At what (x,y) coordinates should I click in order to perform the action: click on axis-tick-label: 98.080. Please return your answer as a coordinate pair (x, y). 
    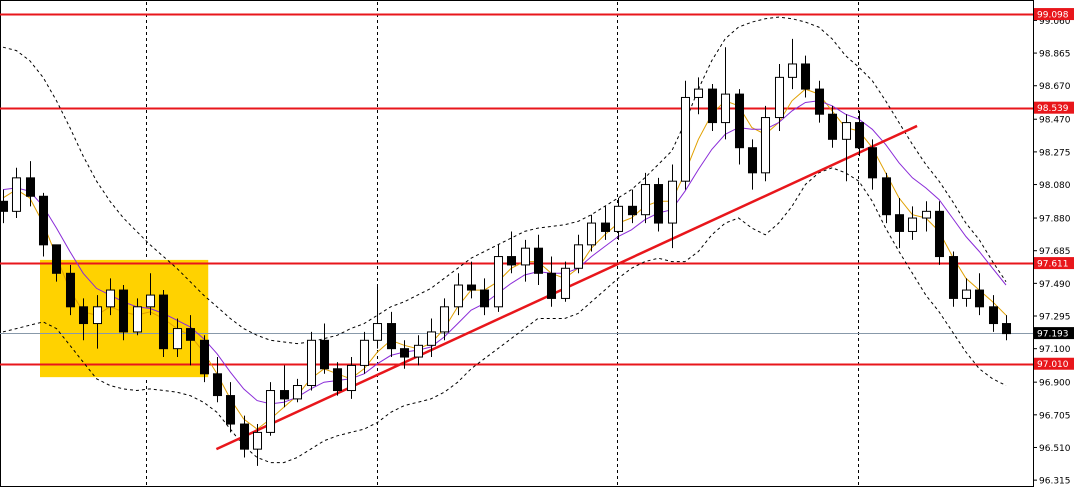
    Looking at the image, I should click on (1055, 186).